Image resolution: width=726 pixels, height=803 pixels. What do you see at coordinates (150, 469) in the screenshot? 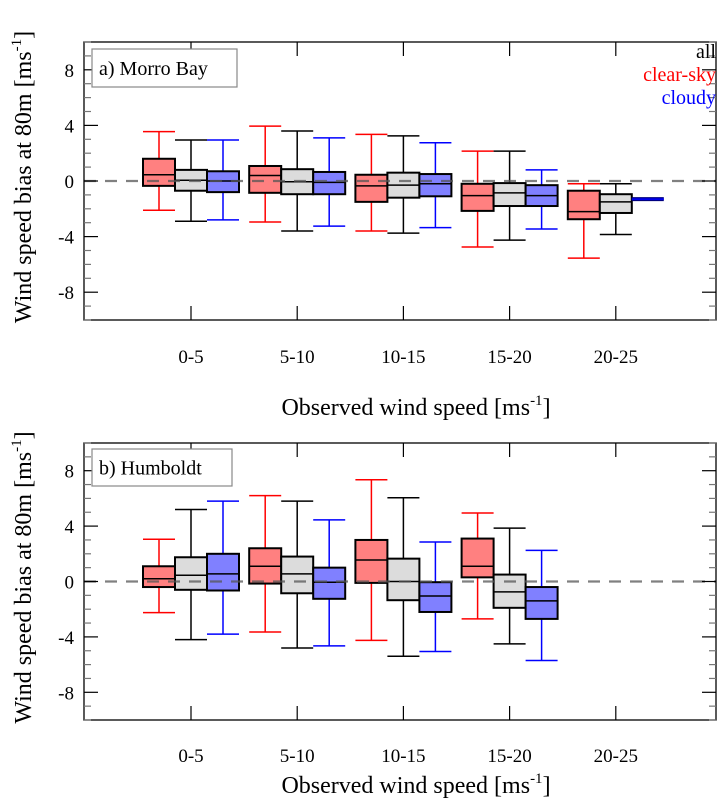
I see `panel-label: b) Humboldt` at bounding box center [150, 469].